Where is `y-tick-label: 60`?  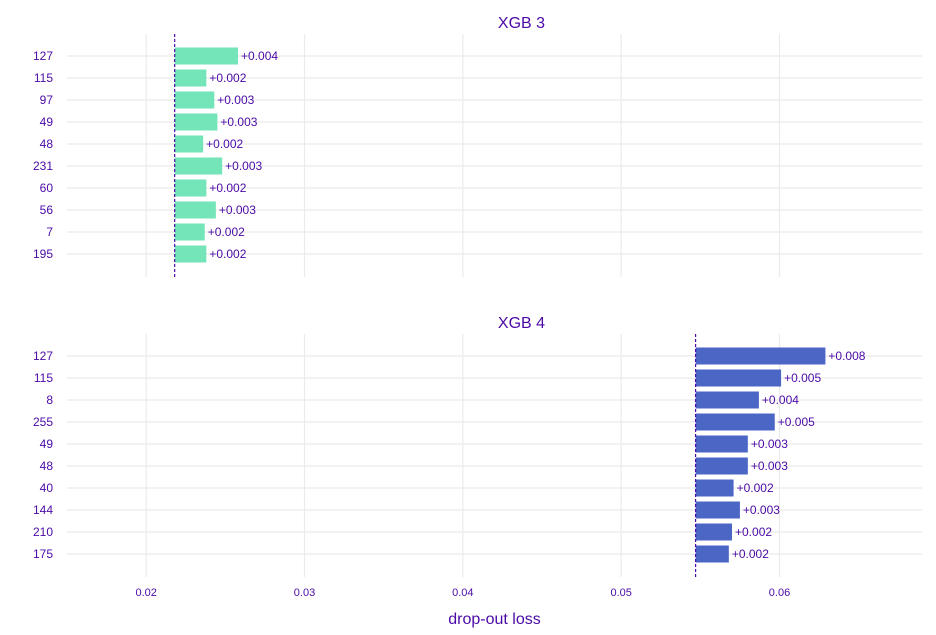 y-tick-label: 60 is located at coordinates (47, 188).